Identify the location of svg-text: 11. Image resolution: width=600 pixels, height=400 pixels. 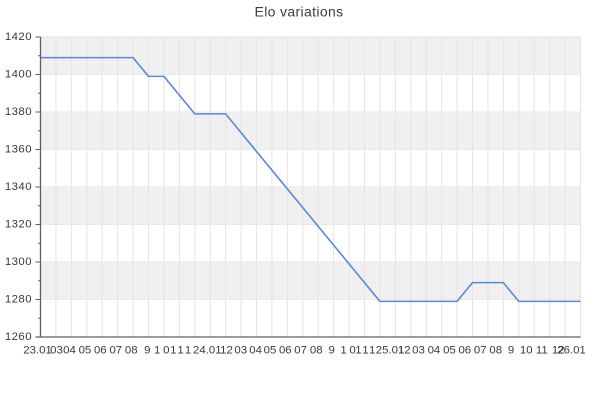
(542, 351).